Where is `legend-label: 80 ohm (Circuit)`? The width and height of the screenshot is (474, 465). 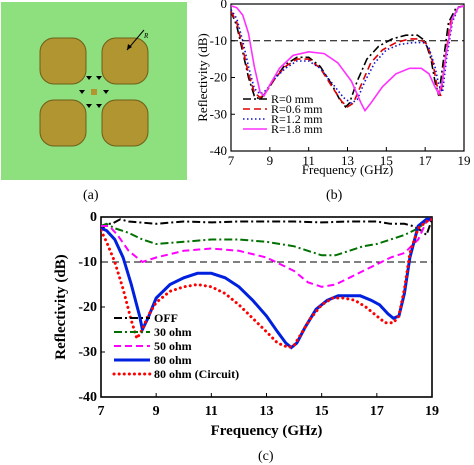
legend-label: 80 ohm (Circuit) is located at coordinates (196, 374).